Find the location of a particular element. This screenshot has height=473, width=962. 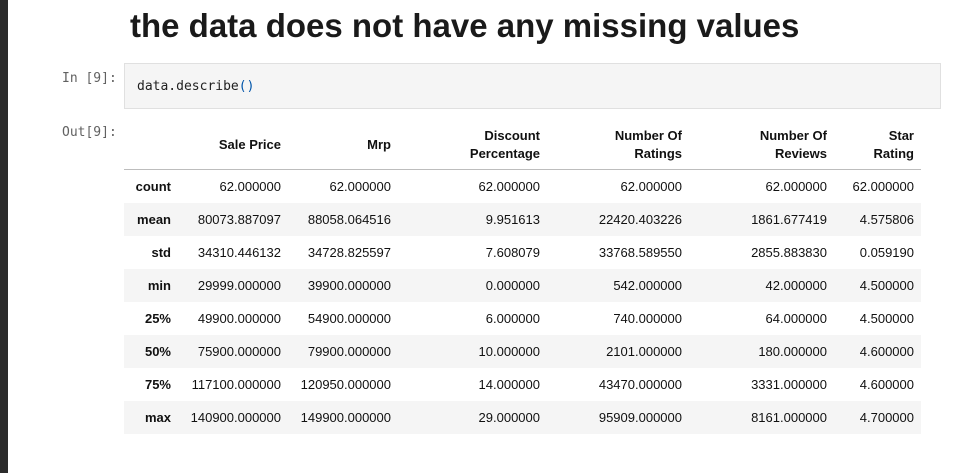

window-edge is located at coordinates (4, 236).